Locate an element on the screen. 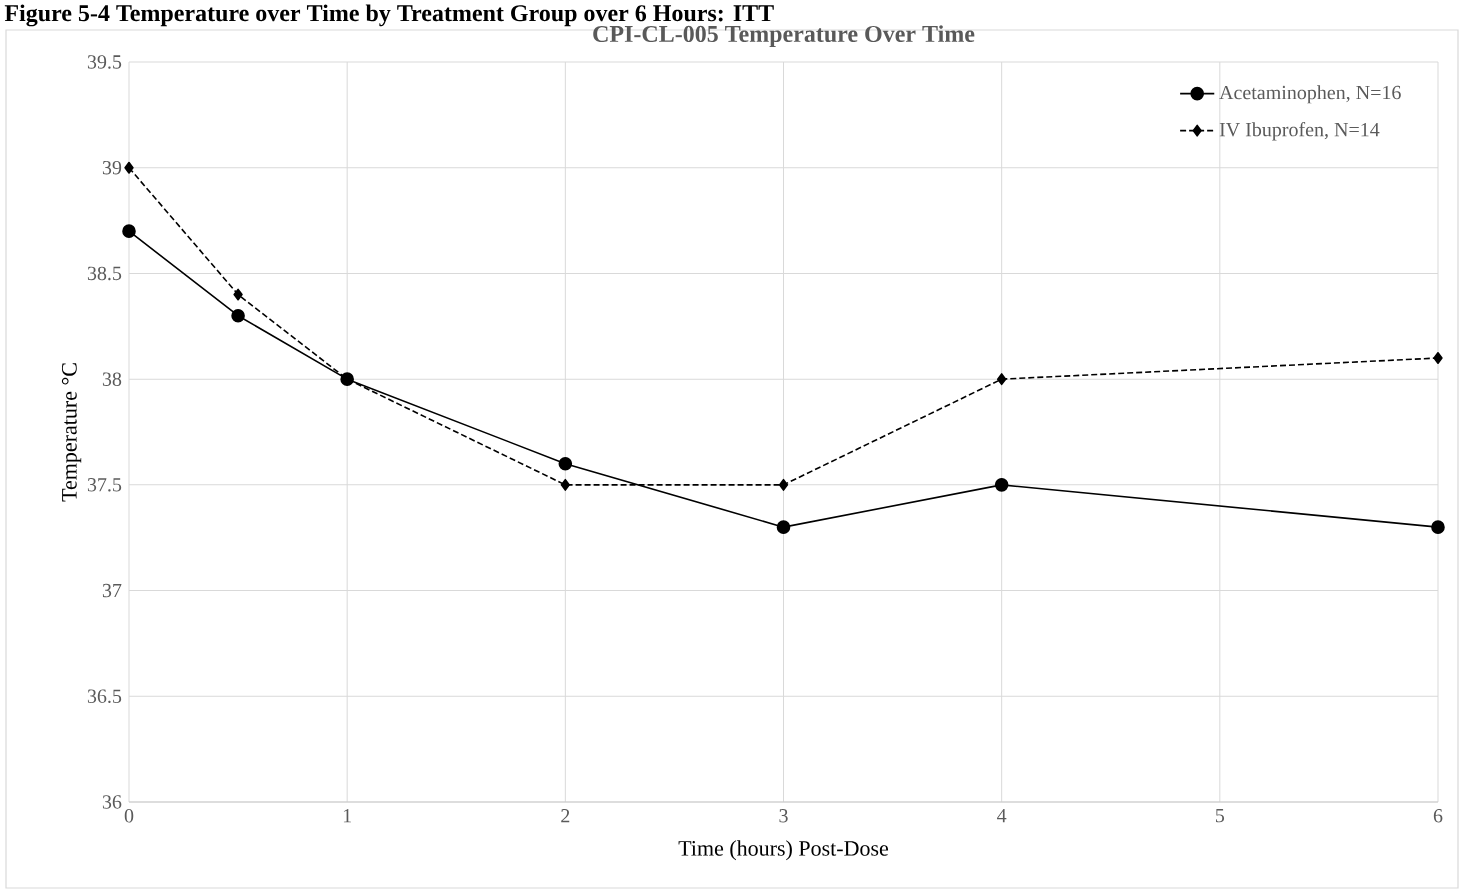 This screenshot has width=1462, height=890. y-tick-label: 37.5 is located at coordinates (104, 485).